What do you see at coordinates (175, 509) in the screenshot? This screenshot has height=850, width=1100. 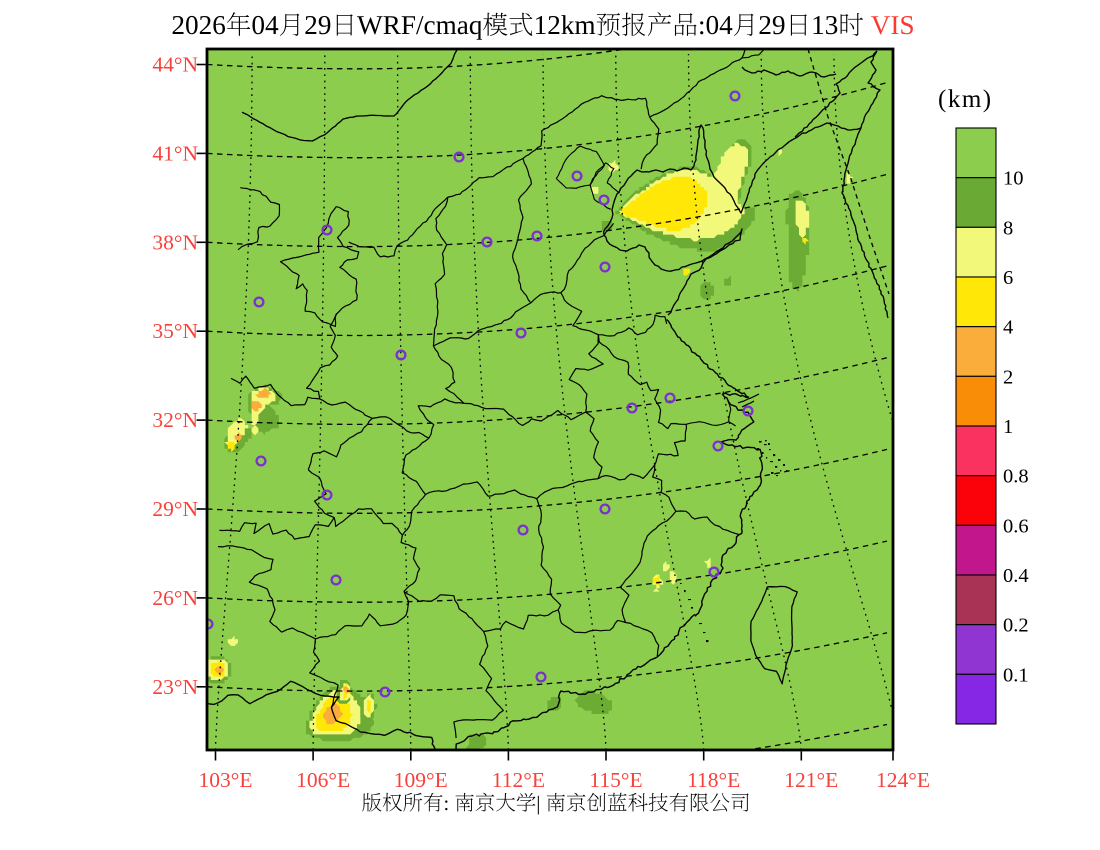 I see `svg-text: 29°N` at bounding box center [175, 509].